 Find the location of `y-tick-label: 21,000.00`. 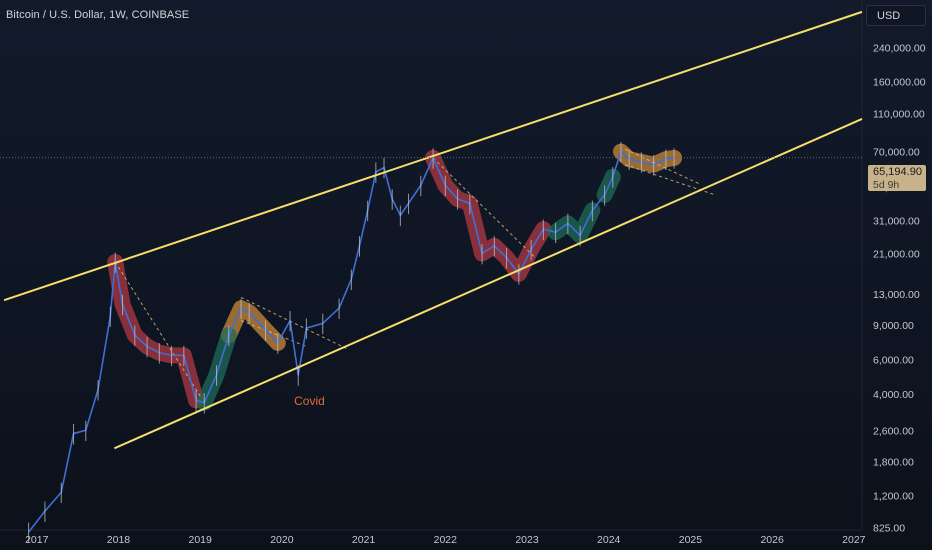

y-tick-label: 21,000.00 is located at coordinates (896, 254).